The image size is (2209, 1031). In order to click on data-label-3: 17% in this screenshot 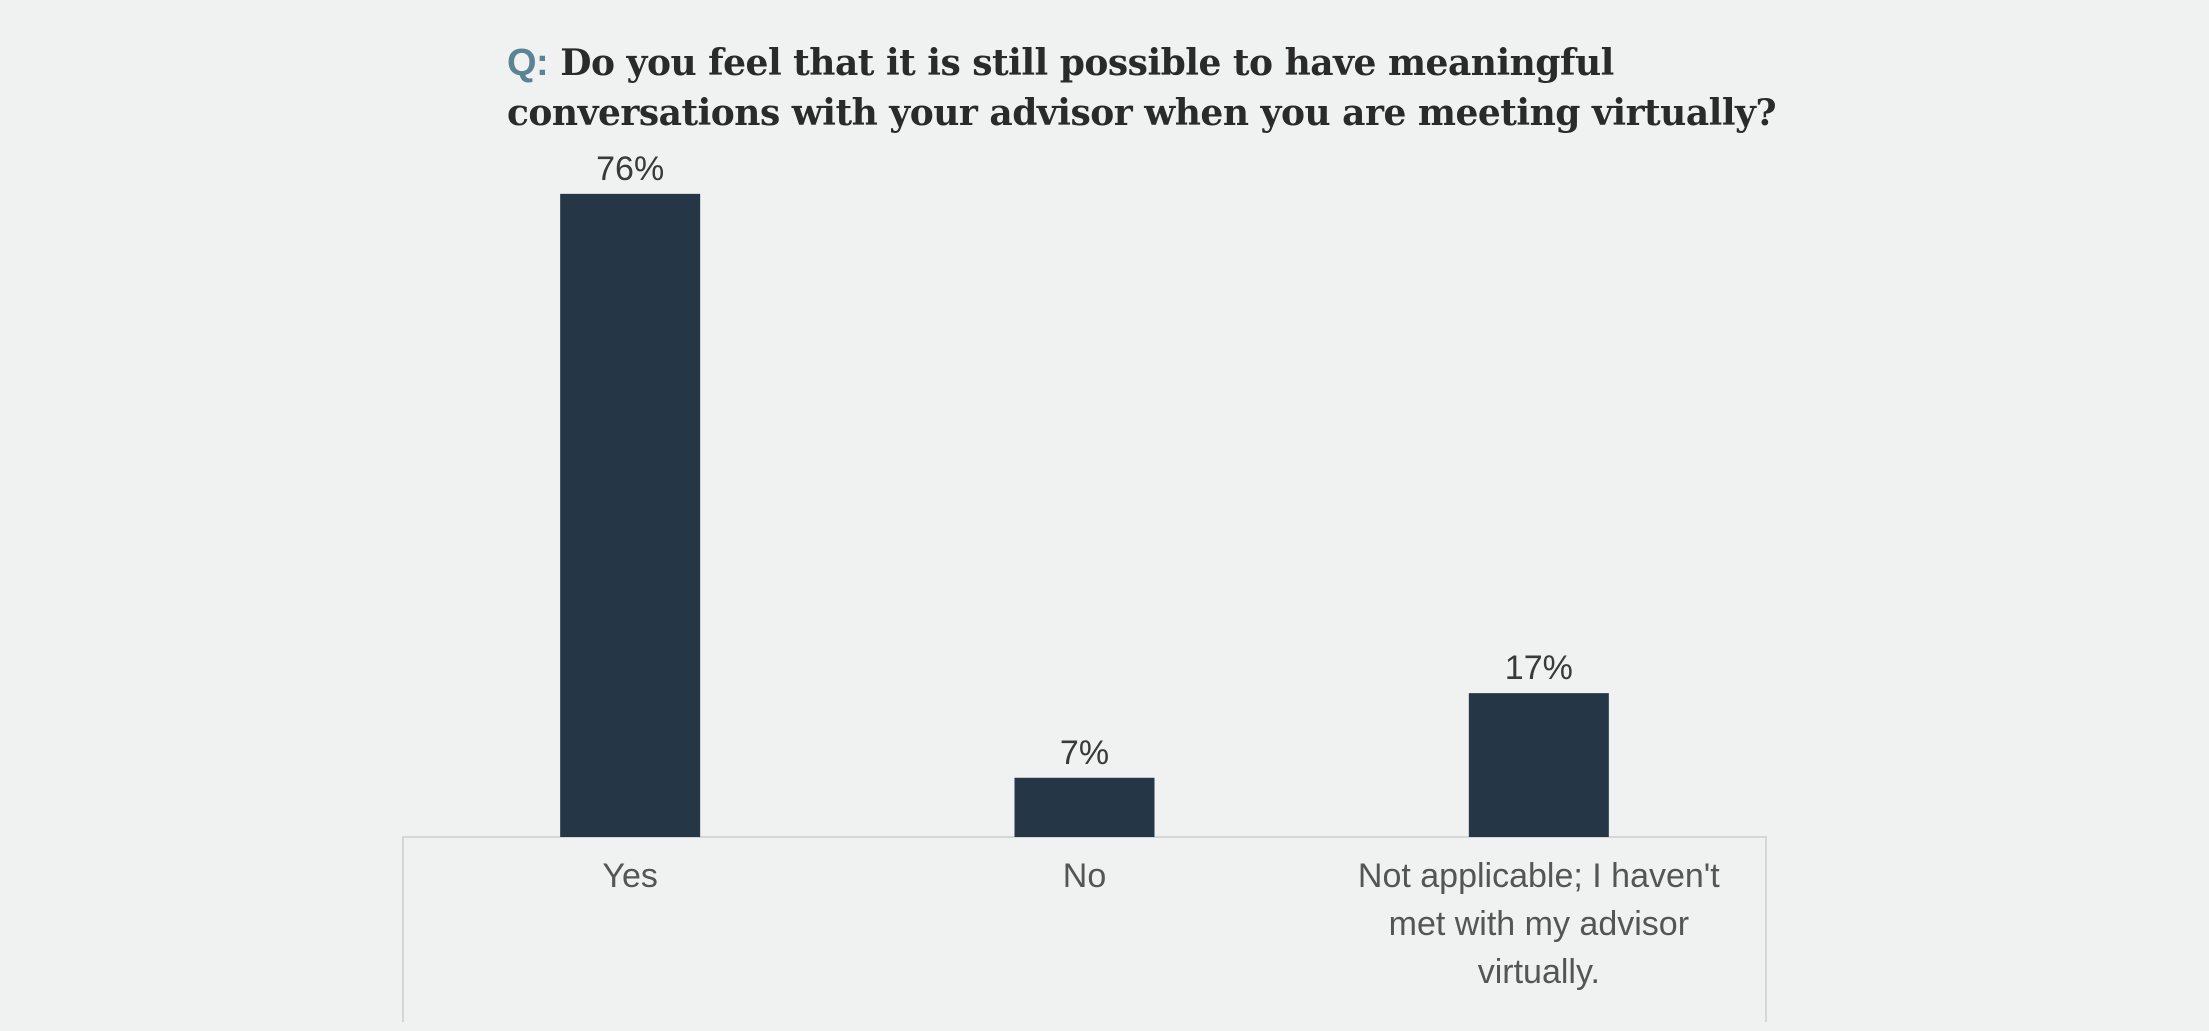, I will do `click(1539, 668)`.